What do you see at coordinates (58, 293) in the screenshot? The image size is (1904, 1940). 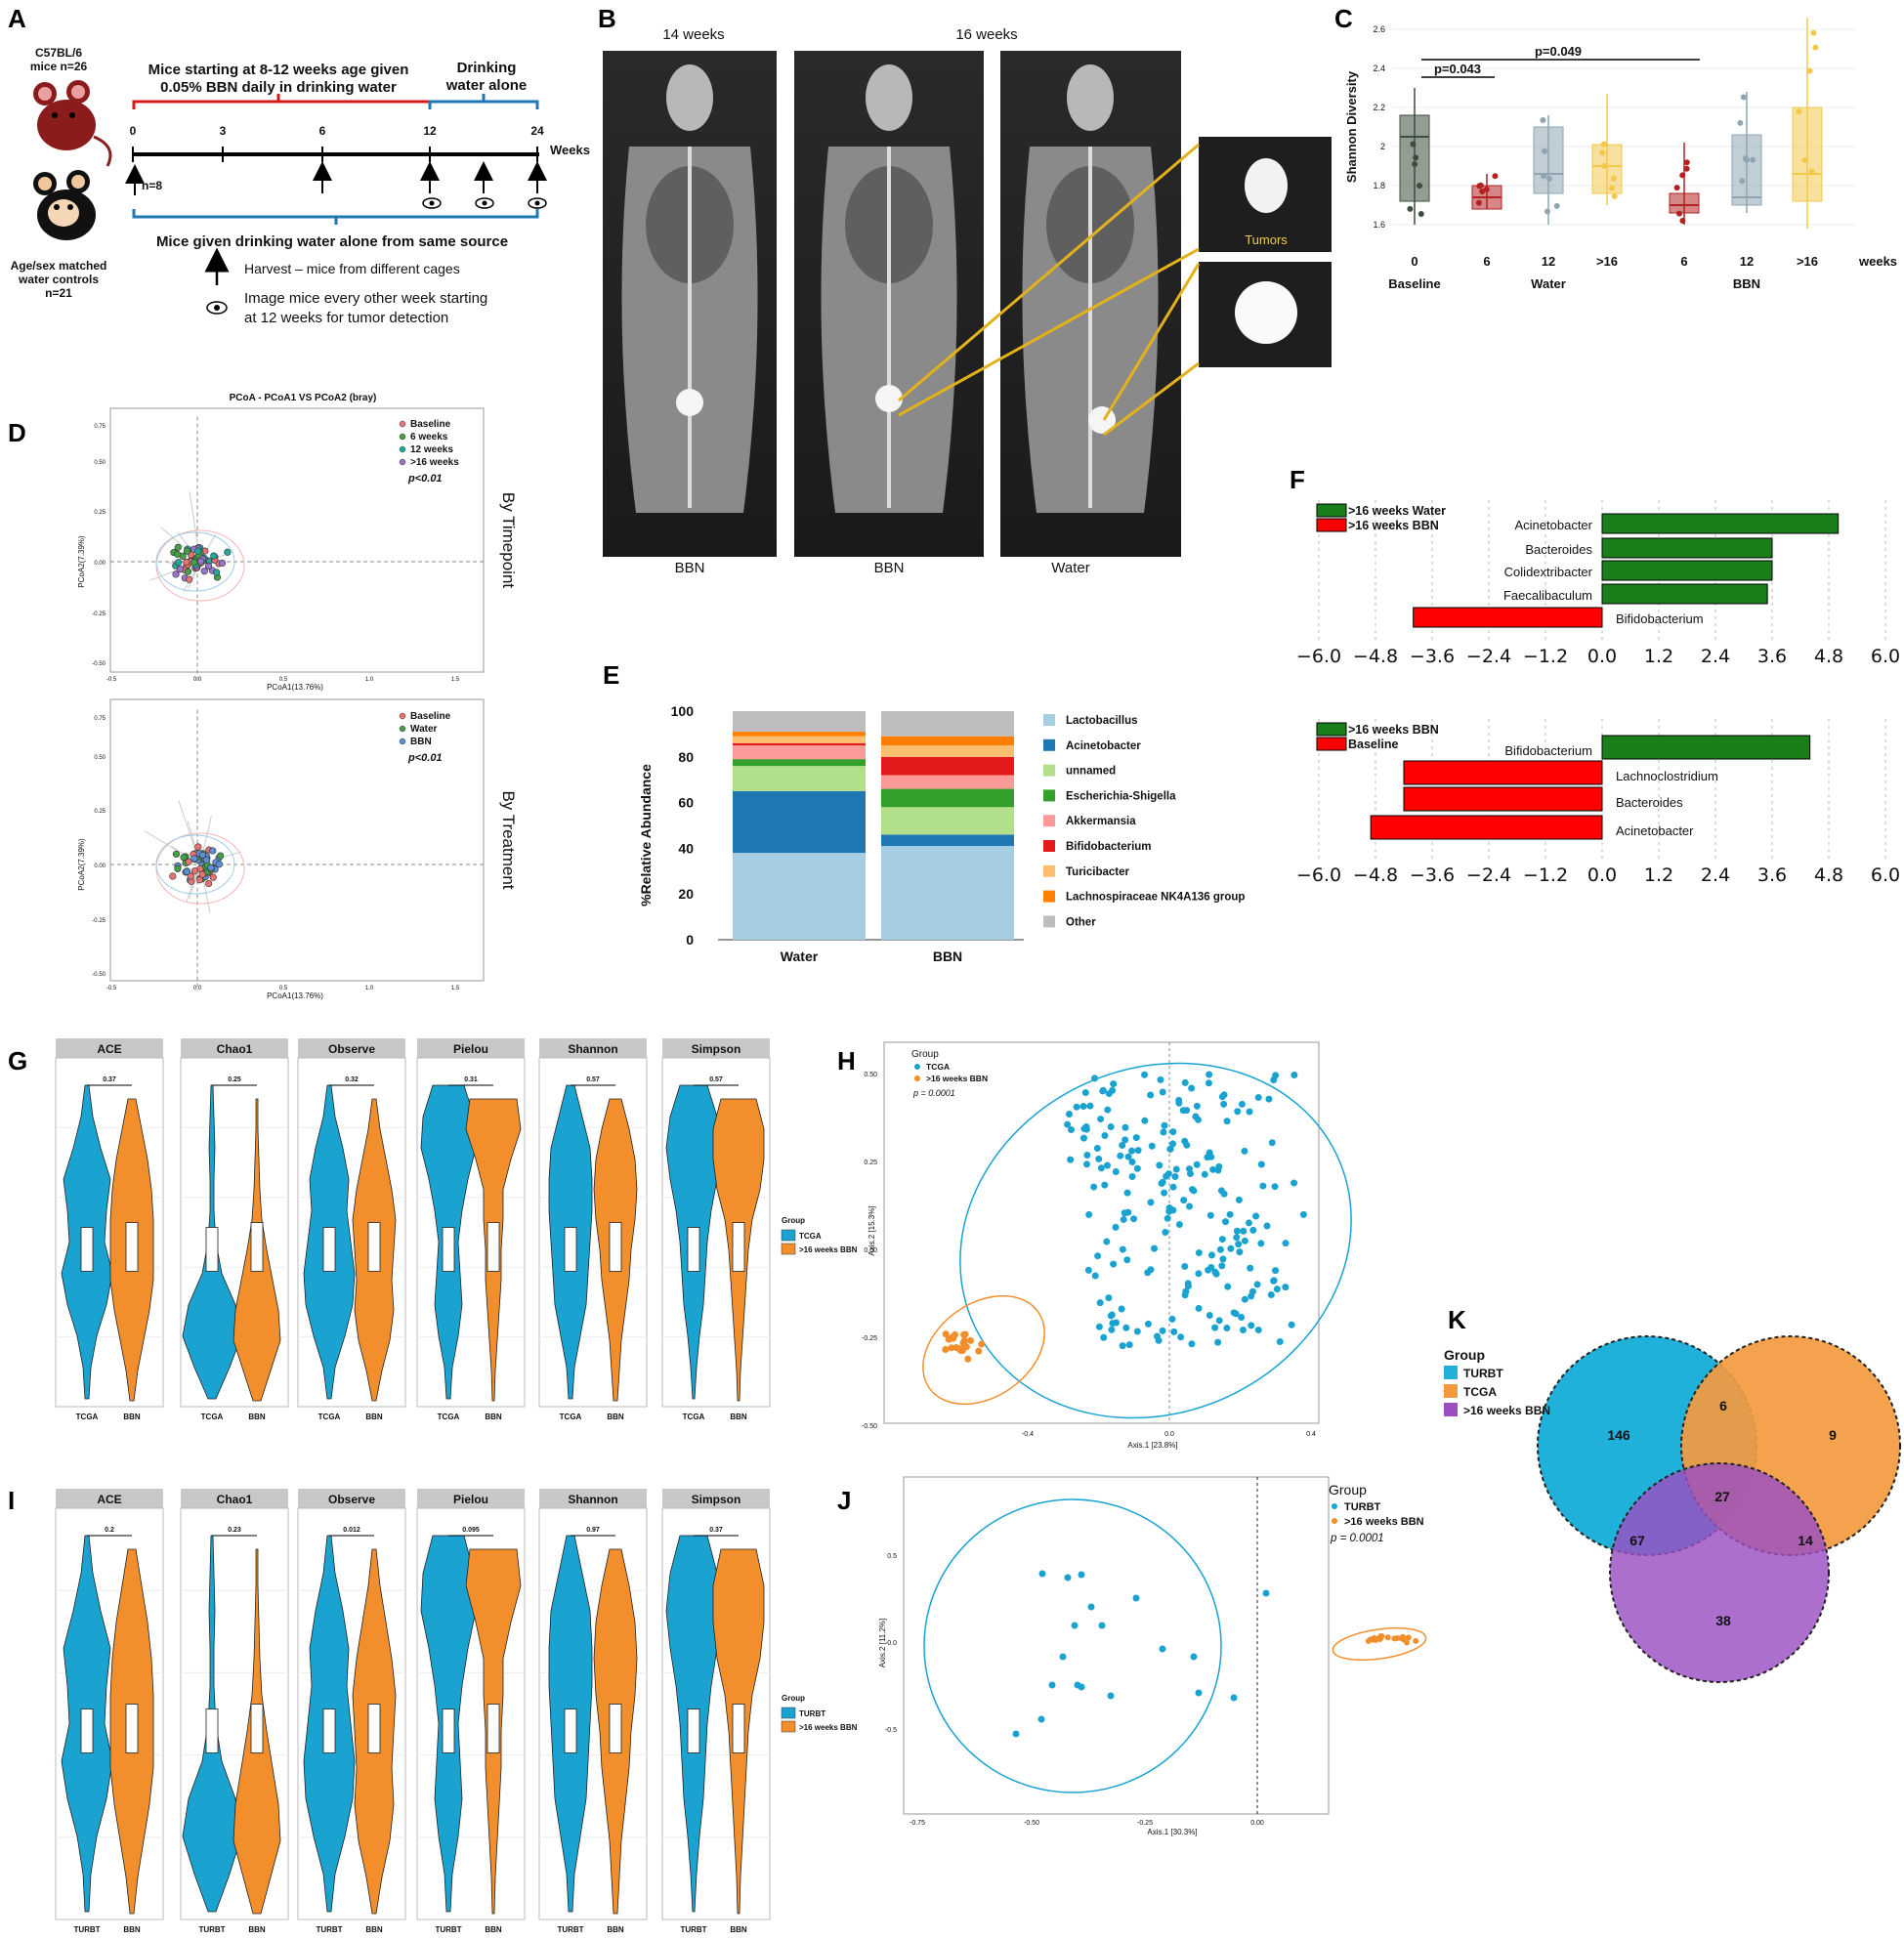 I see `control-n: n=21` at bounding box center [58, 293].